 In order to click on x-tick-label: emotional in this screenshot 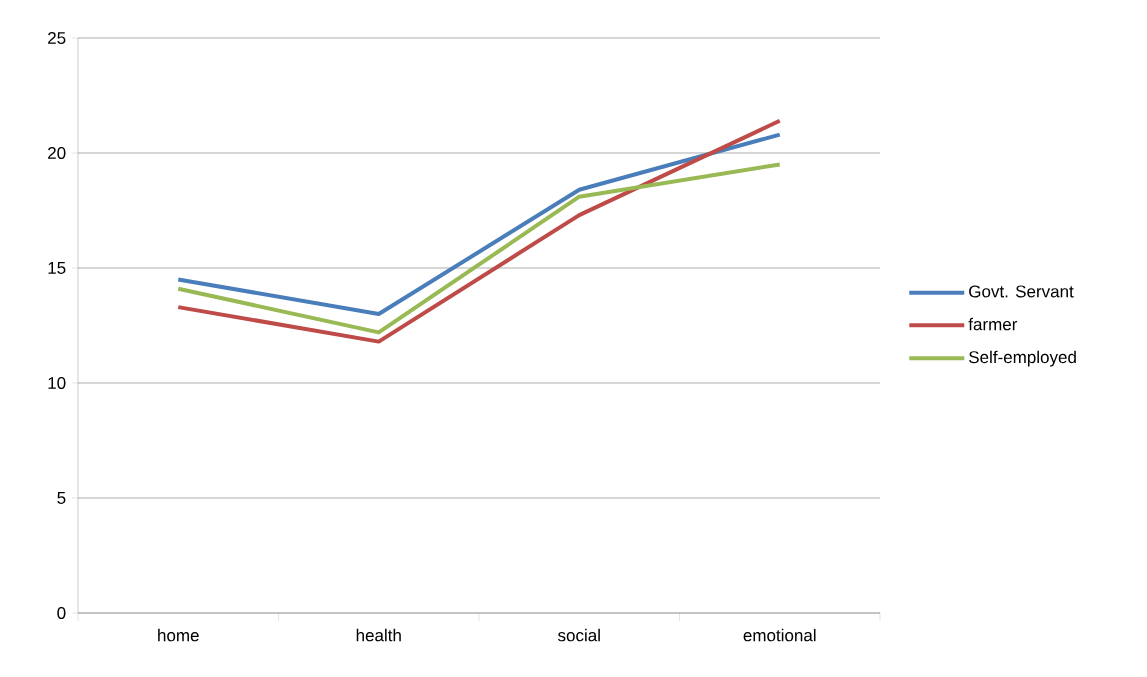, I will do `click(779, 635)`.